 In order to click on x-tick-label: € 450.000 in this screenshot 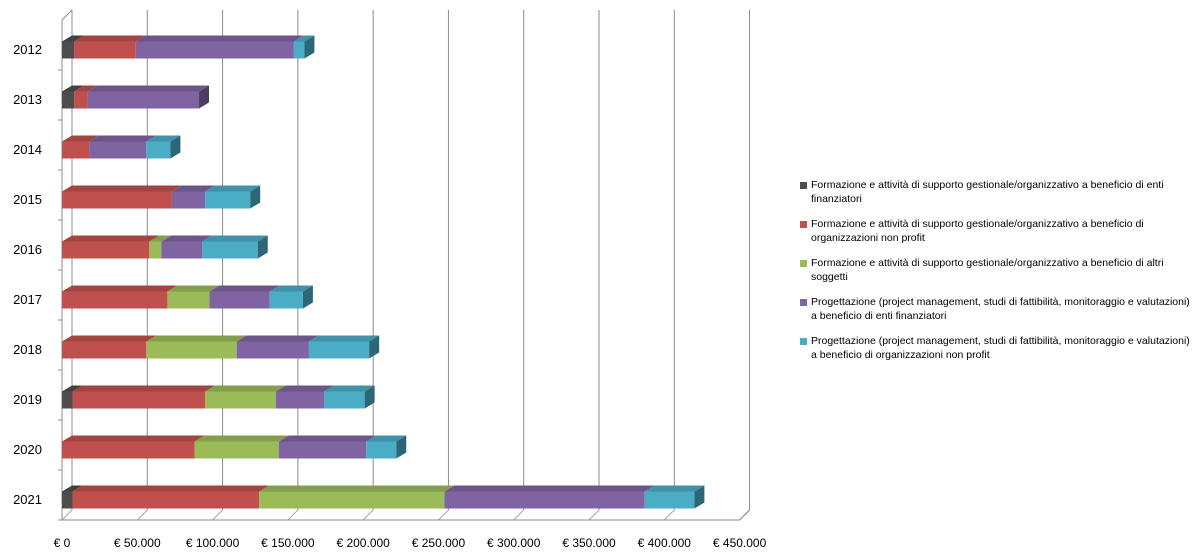, I will do `click(740, 543)`.